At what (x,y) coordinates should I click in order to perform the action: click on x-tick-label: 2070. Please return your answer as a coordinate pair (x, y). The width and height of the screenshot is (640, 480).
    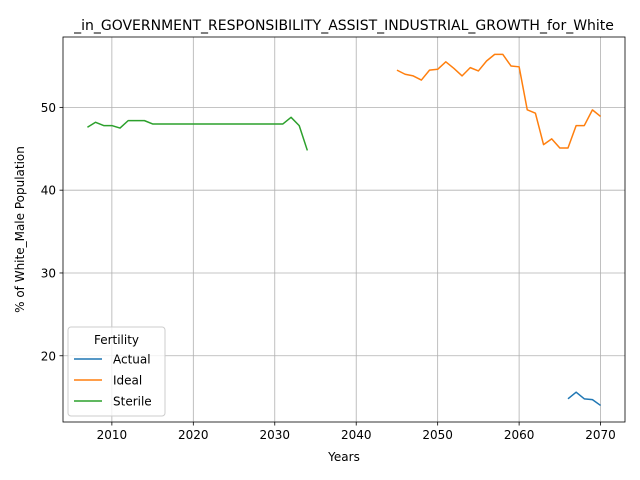
    Looking at the image, I should click on (600, 435).